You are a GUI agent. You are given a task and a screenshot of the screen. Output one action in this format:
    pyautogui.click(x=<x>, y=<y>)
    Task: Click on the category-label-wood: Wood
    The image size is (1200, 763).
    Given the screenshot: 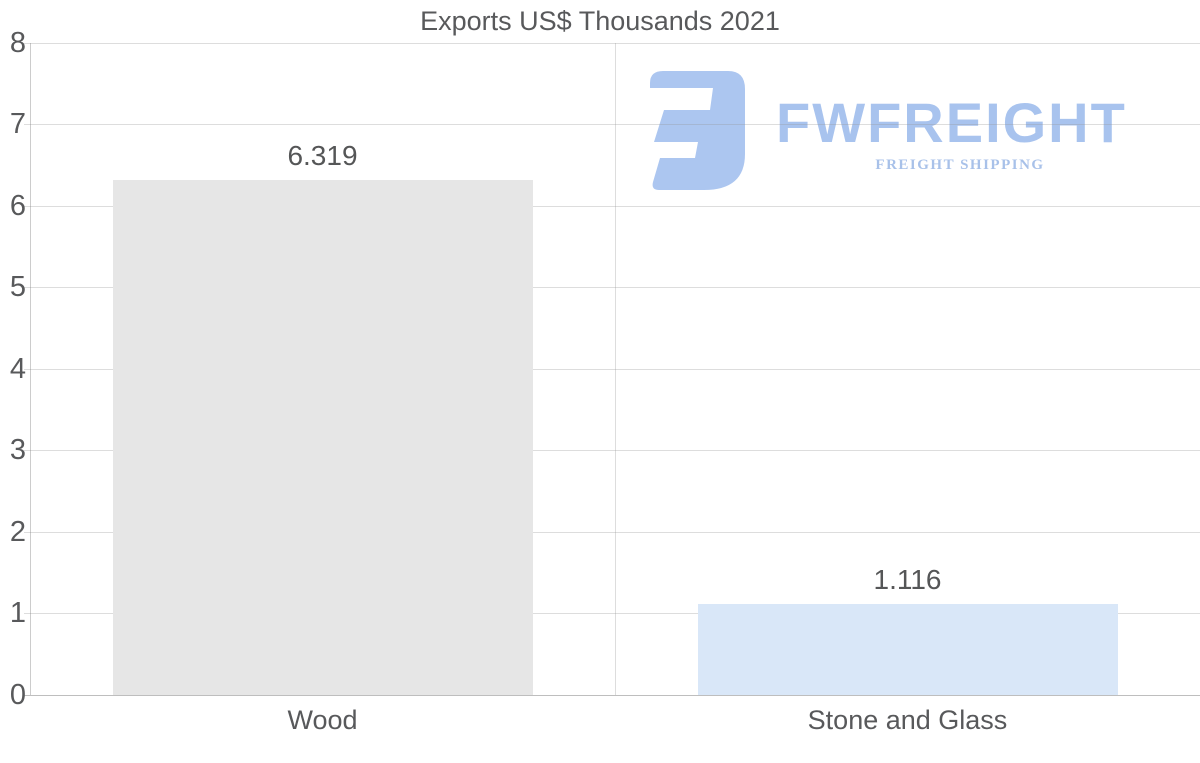 What is the action you would take?
    pyautogui.click(x=322, y=720)
    